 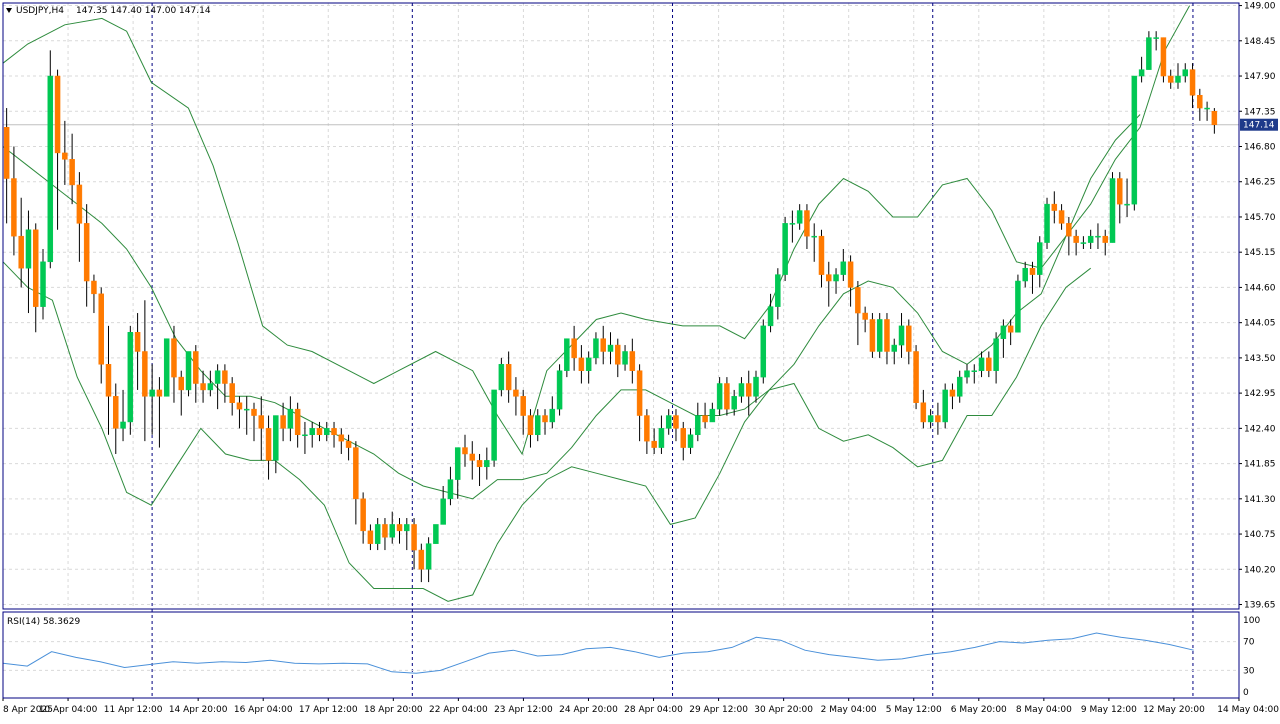 I want to click on price-tick-label: 147.90, so click(x=1260, y=77).